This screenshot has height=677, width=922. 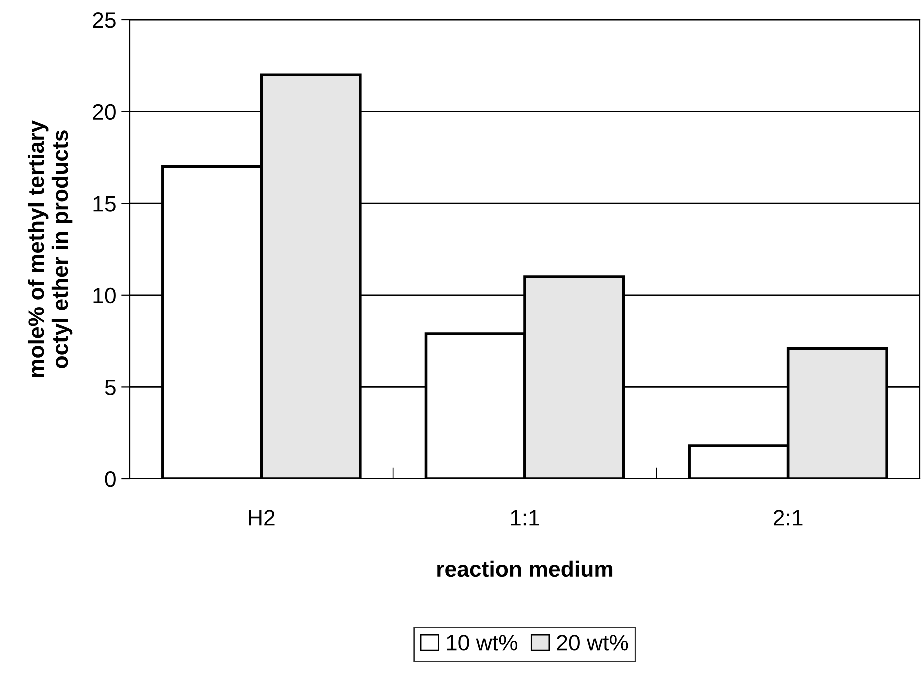 I want to click on y-tick-label: 20, so click(x=104, y=112).